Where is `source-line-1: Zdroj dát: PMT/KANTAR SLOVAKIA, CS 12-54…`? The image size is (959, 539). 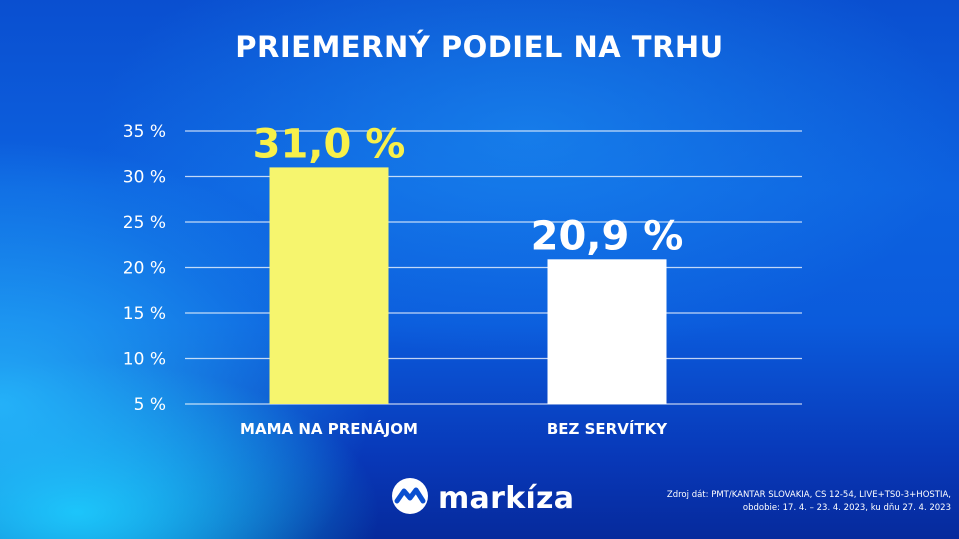
source-line-1: Zdroj dát: PMT/KANTAR SLOVAKIA, CS 12-54… is located at coordinates (808, 495).